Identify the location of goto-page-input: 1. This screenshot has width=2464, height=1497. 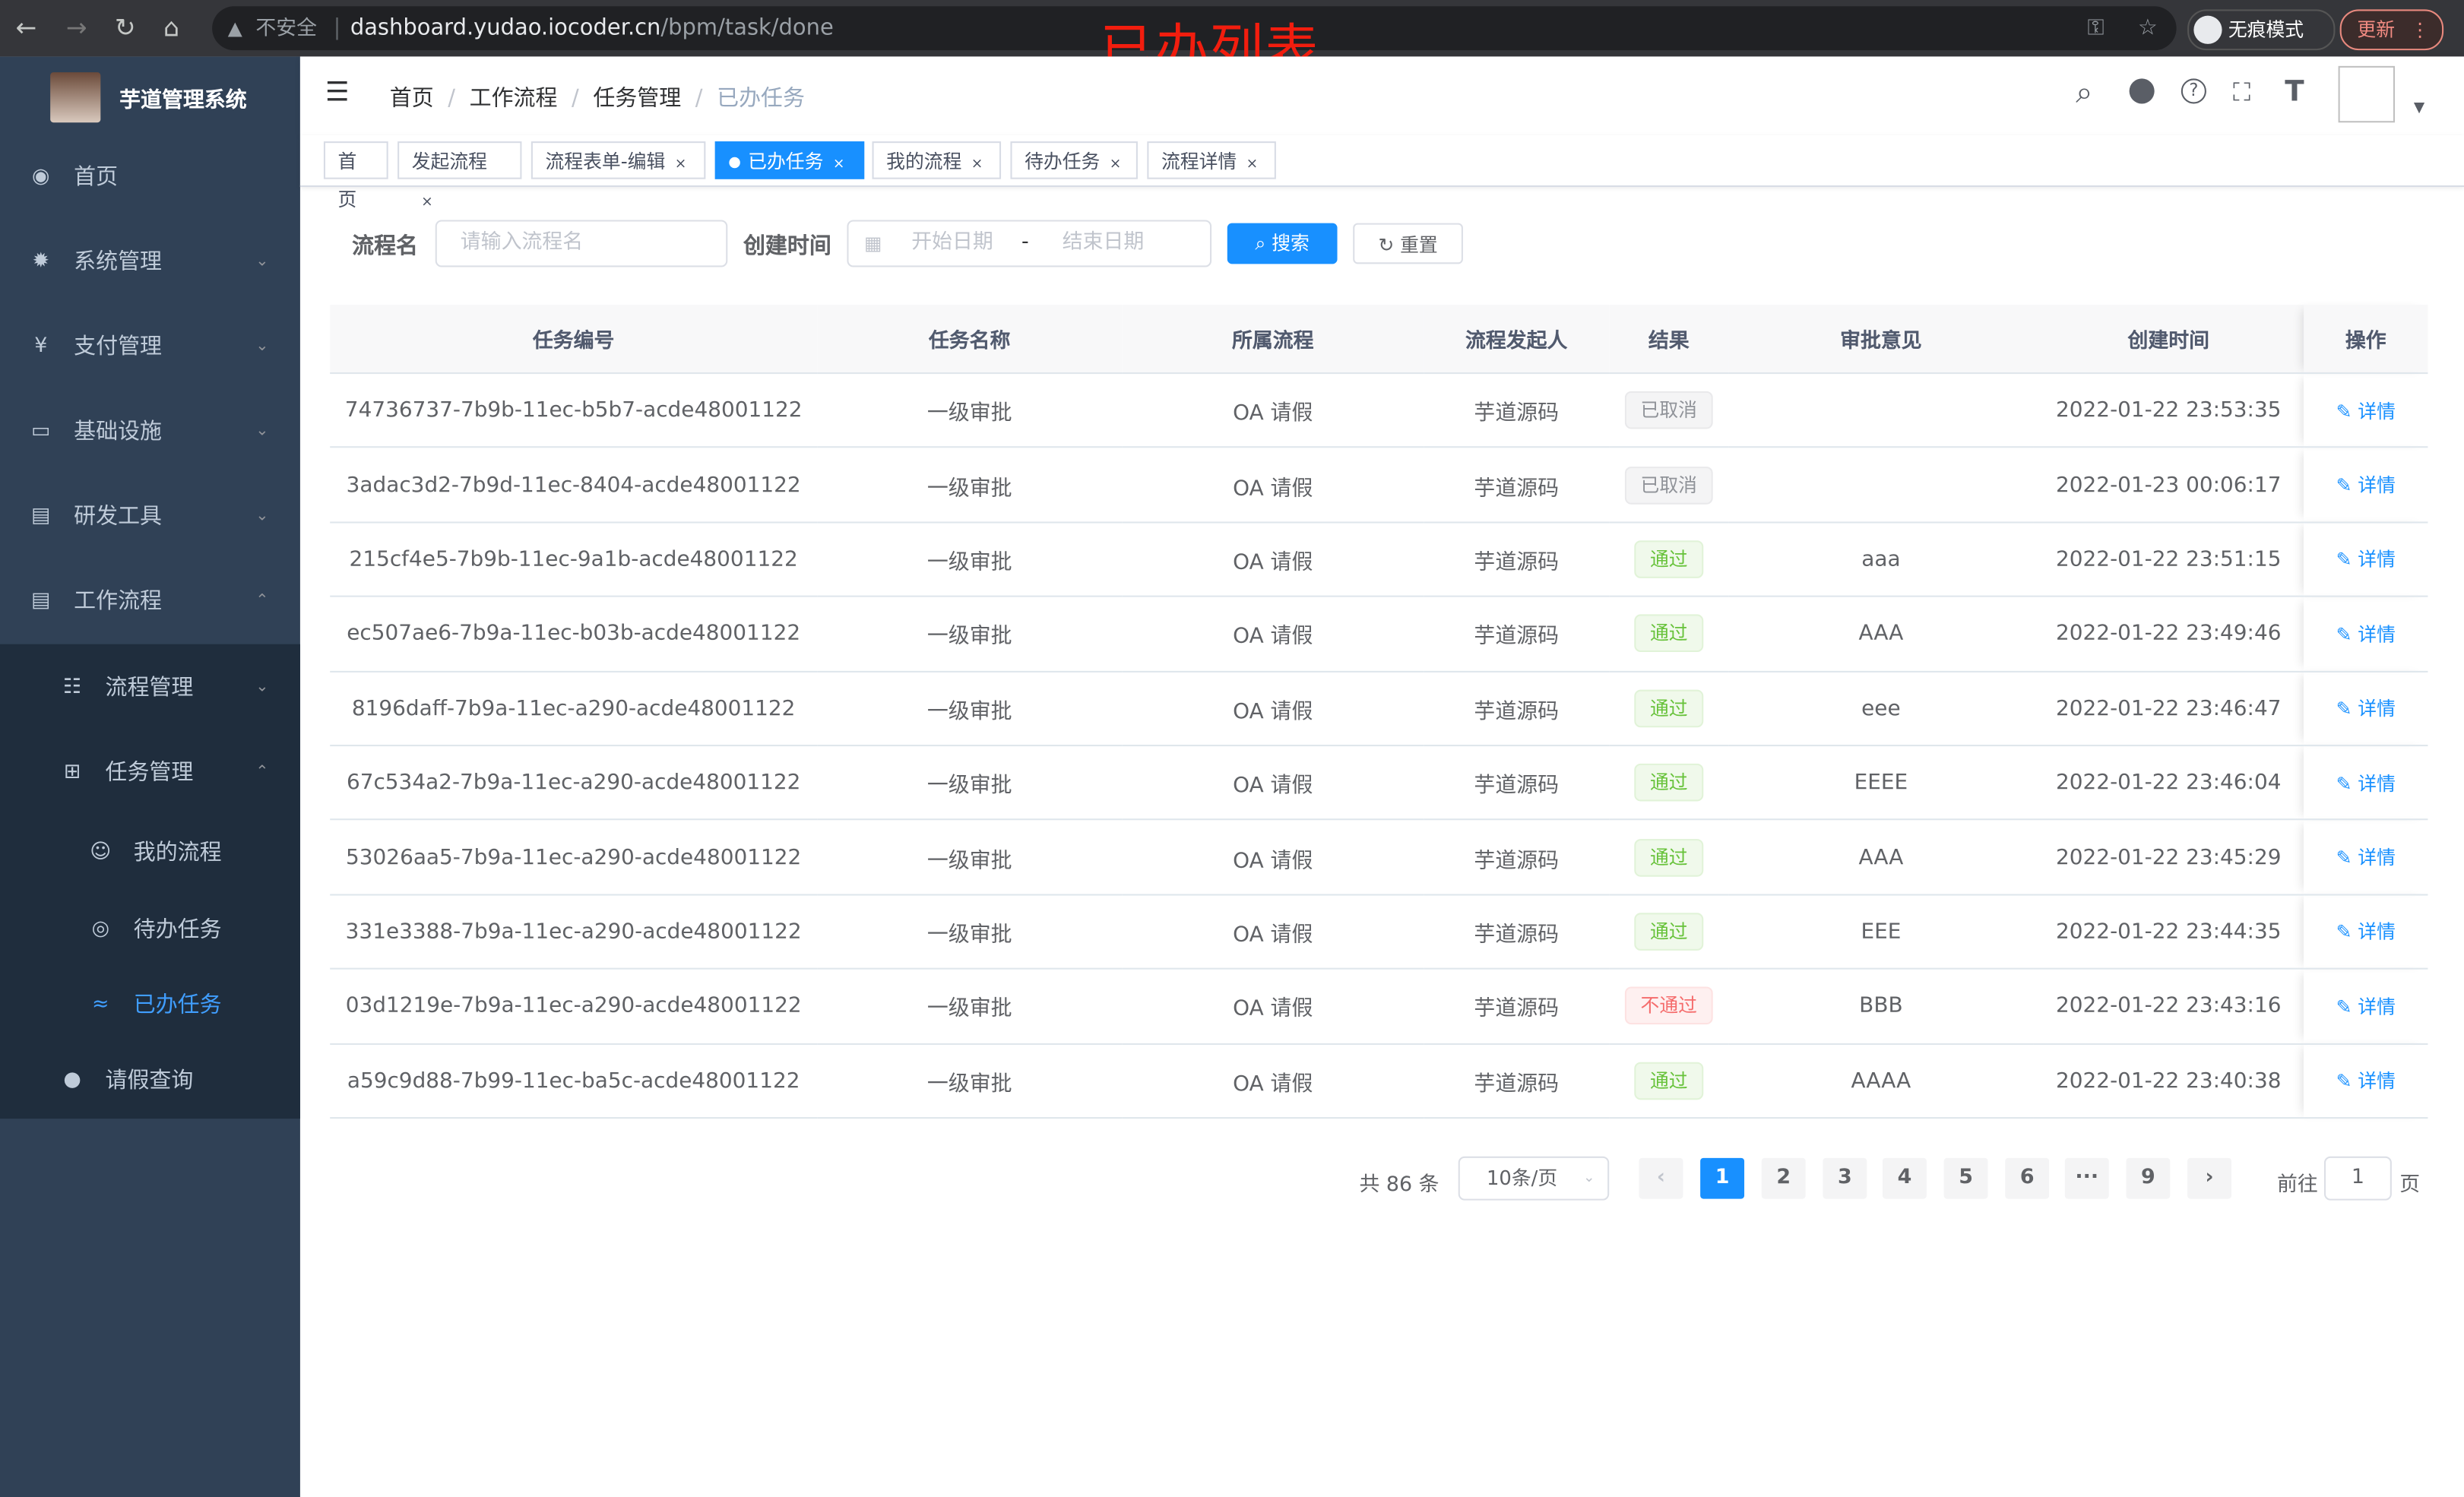
(2357, 1178).